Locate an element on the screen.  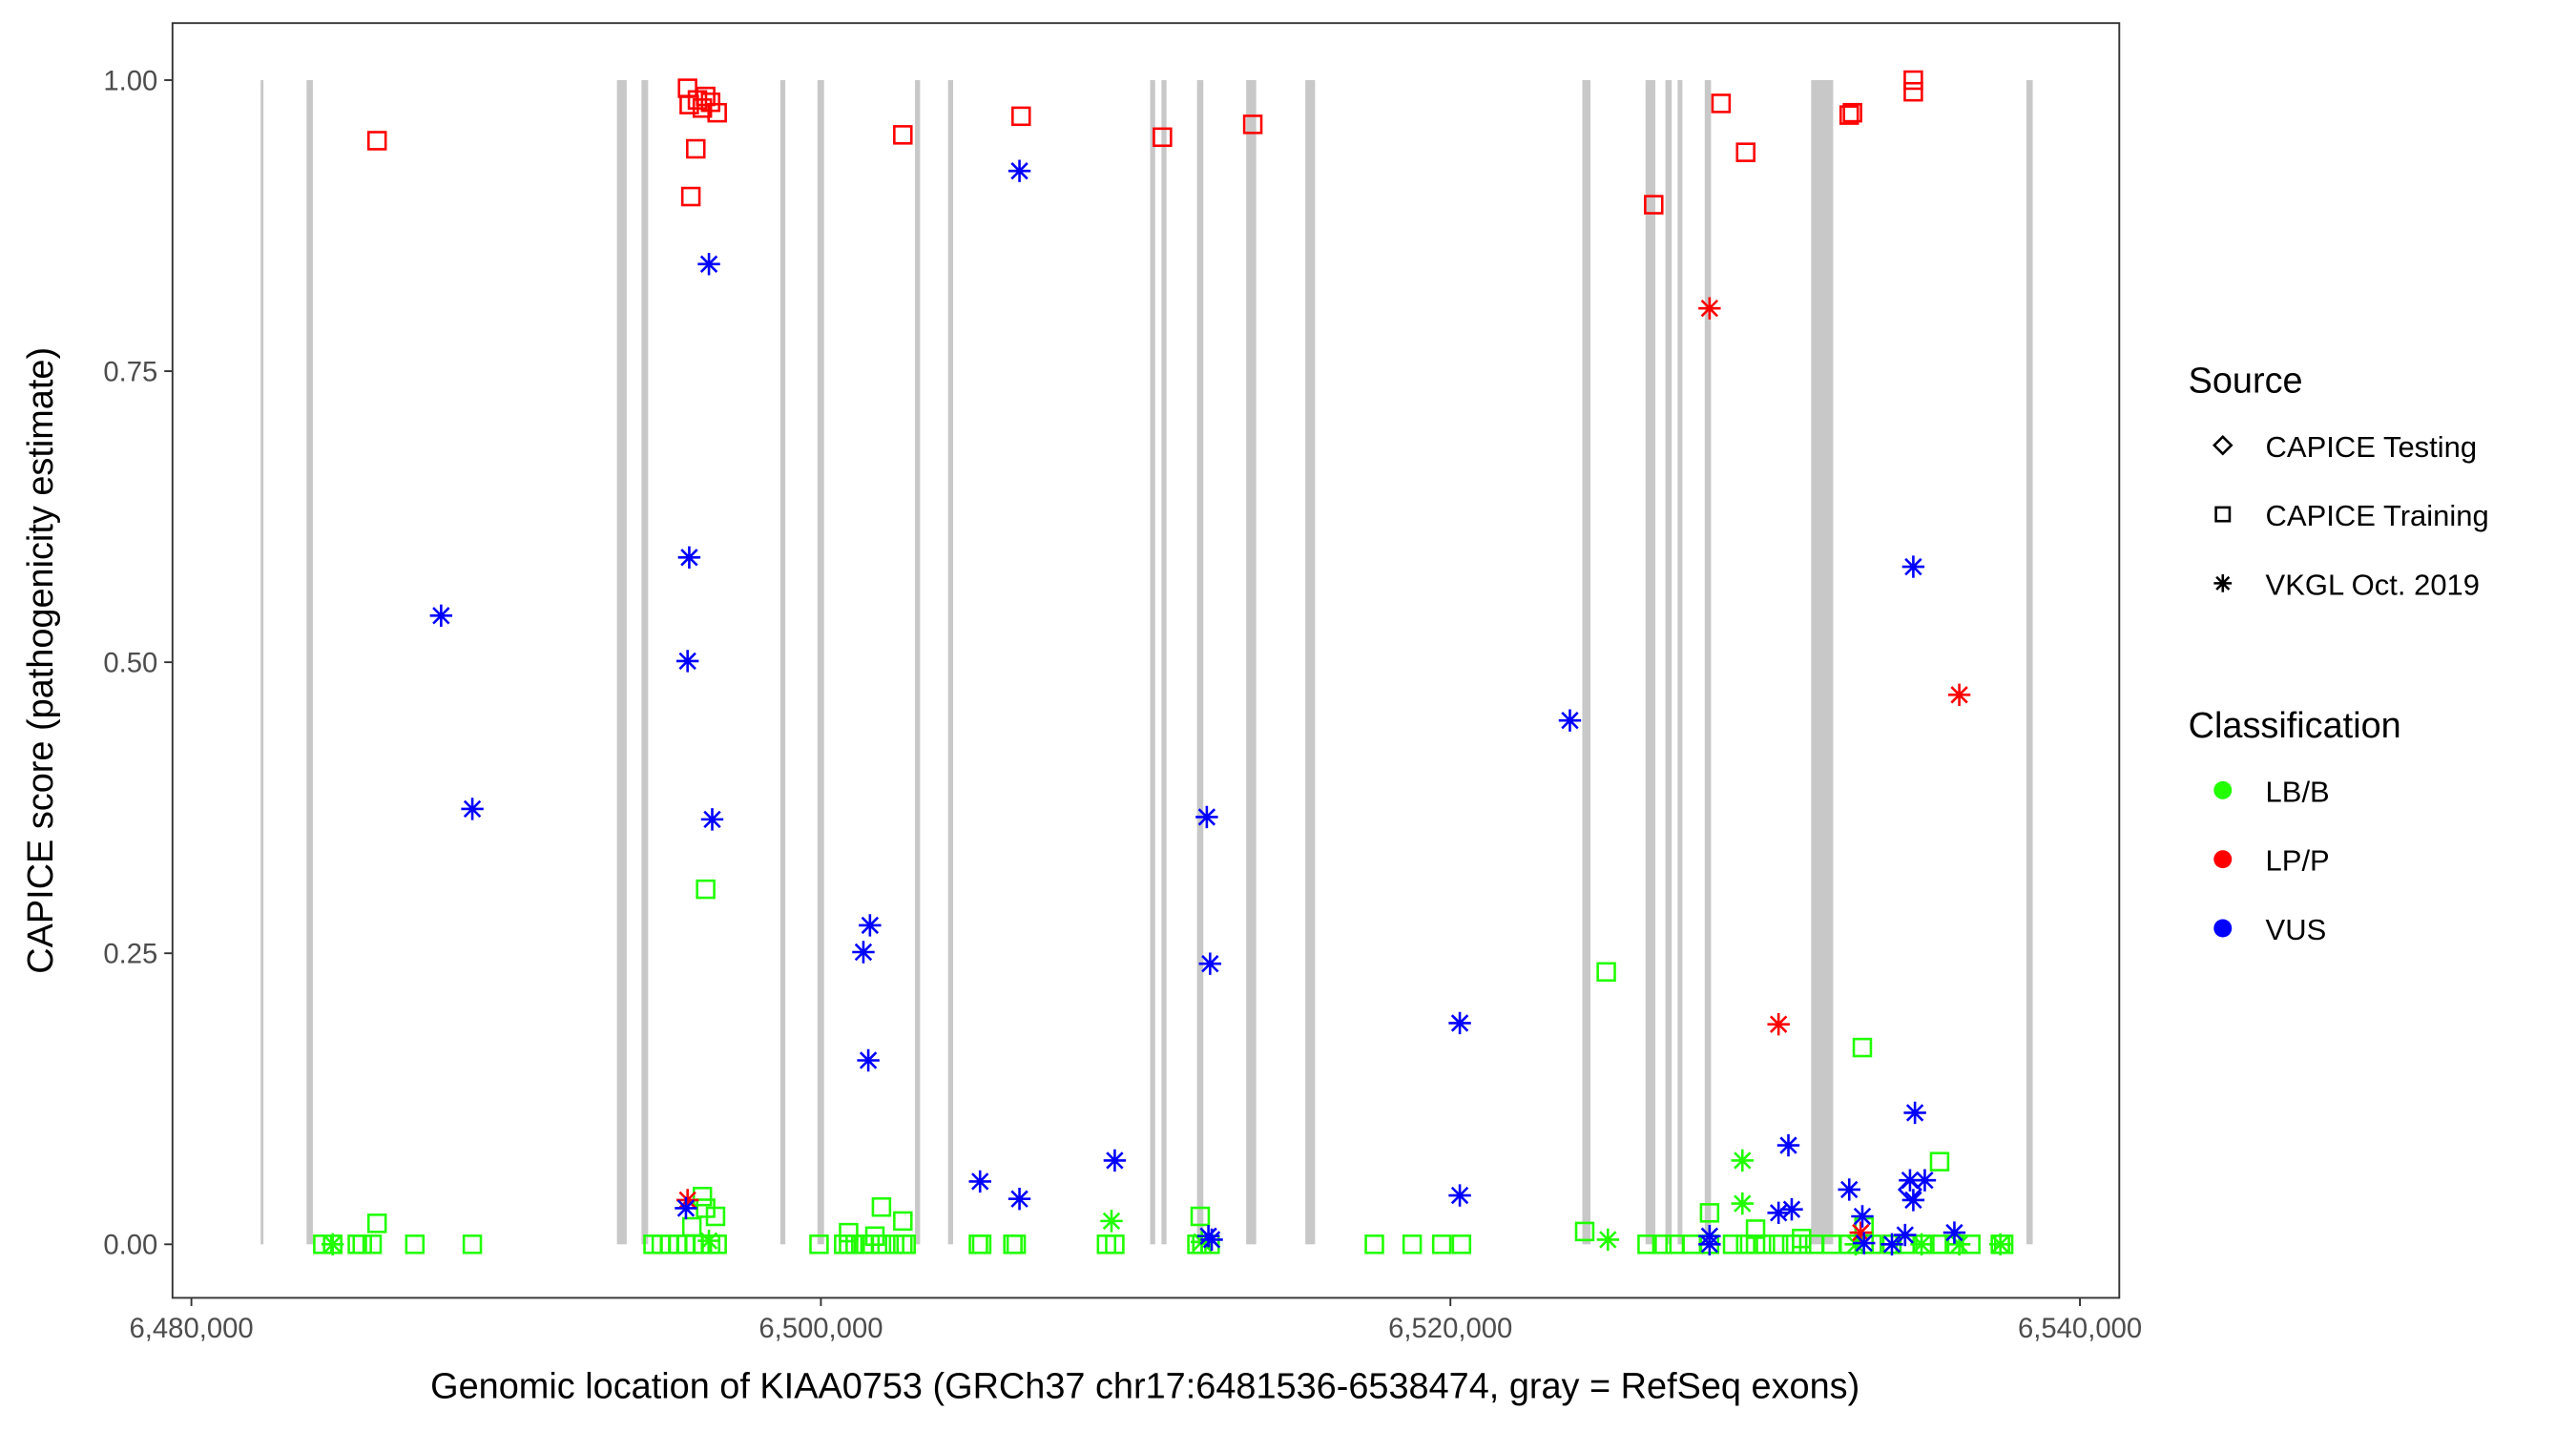
legend-item-capice-testing: CAPICE Testing is located at coordinates (2345, 447).